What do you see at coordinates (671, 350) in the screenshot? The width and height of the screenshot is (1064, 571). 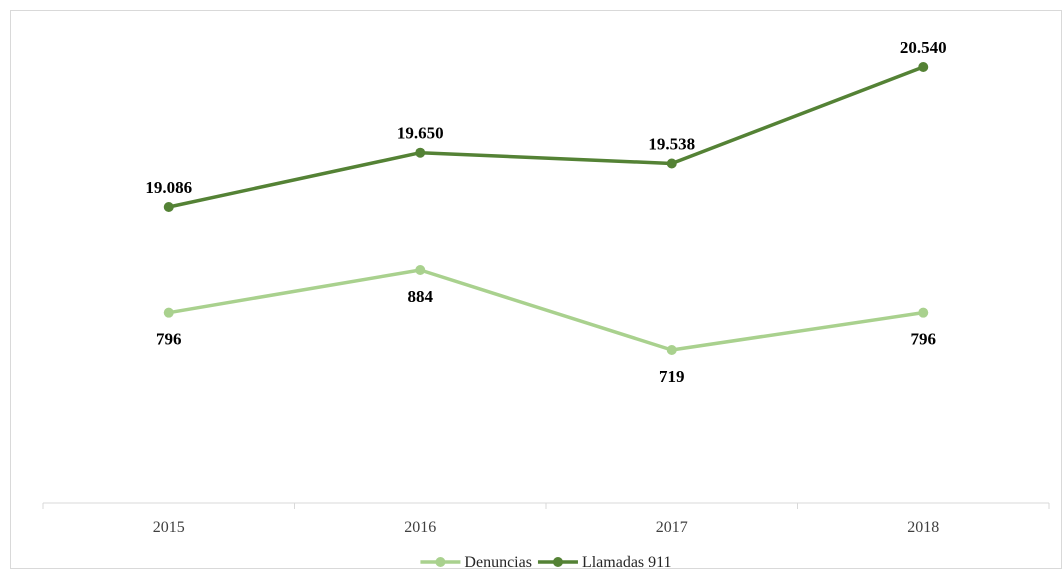 I see `data-point-denuncias-2017` at bounding box center [671, 350].